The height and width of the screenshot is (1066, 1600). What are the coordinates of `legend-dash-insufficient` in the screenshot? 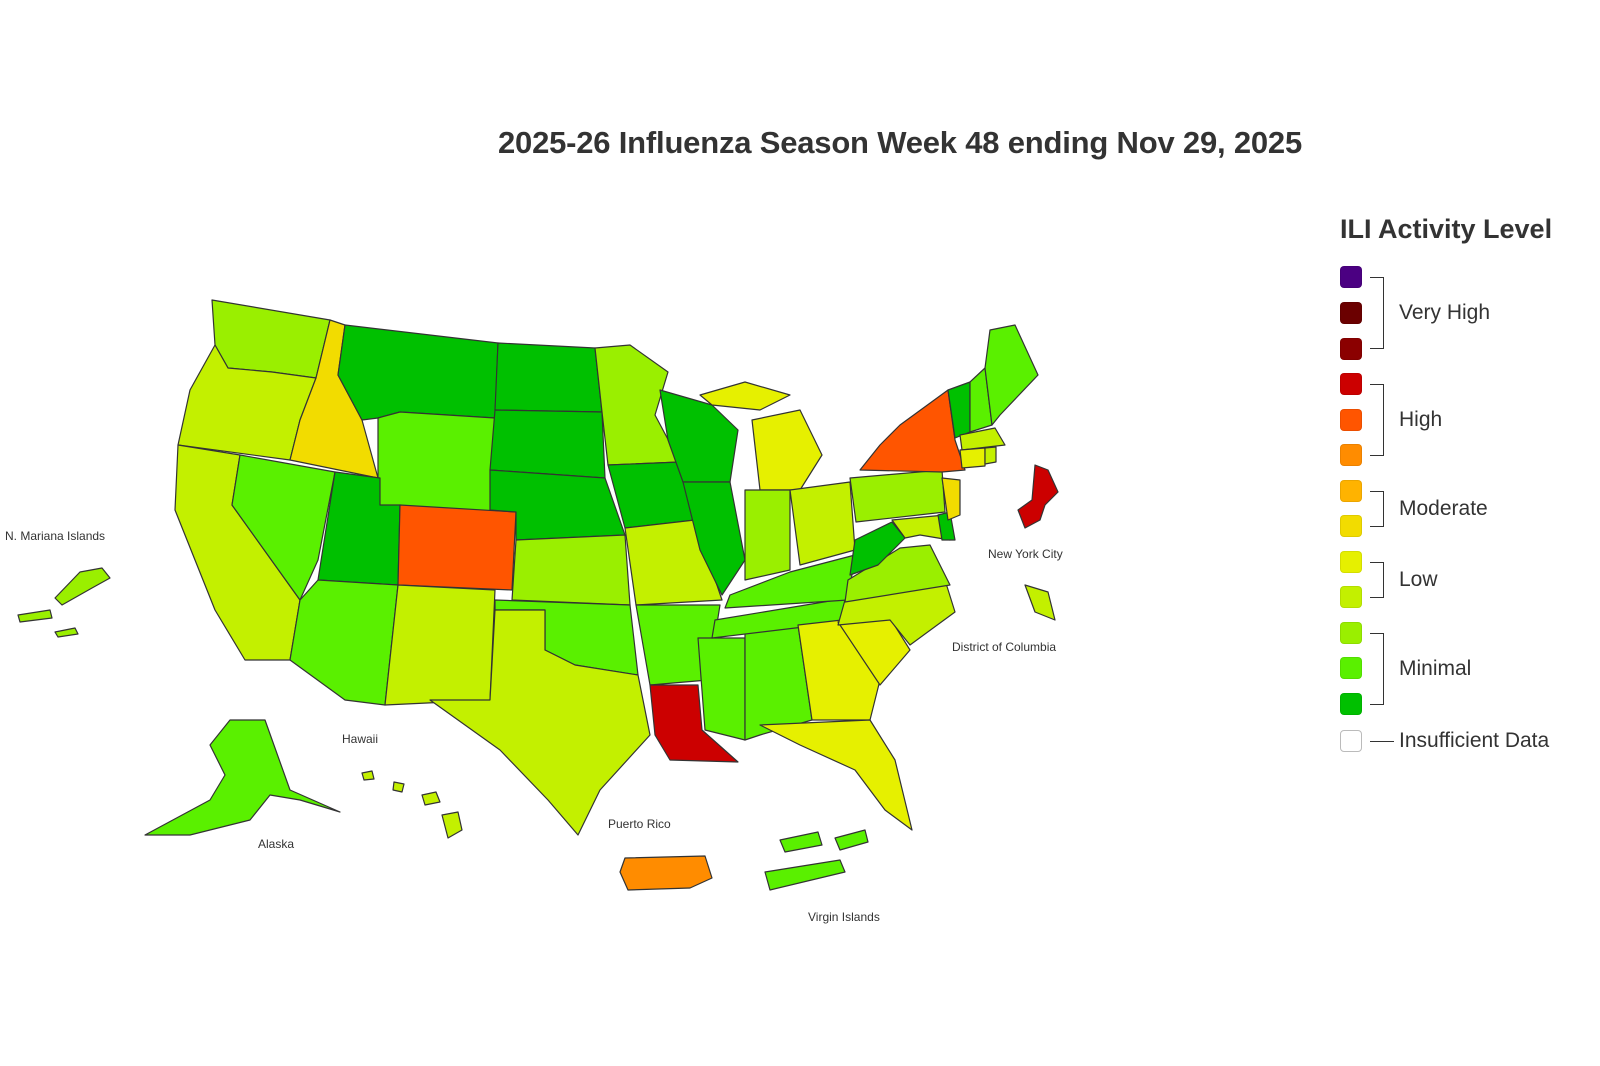 It's located at (1382, 741).